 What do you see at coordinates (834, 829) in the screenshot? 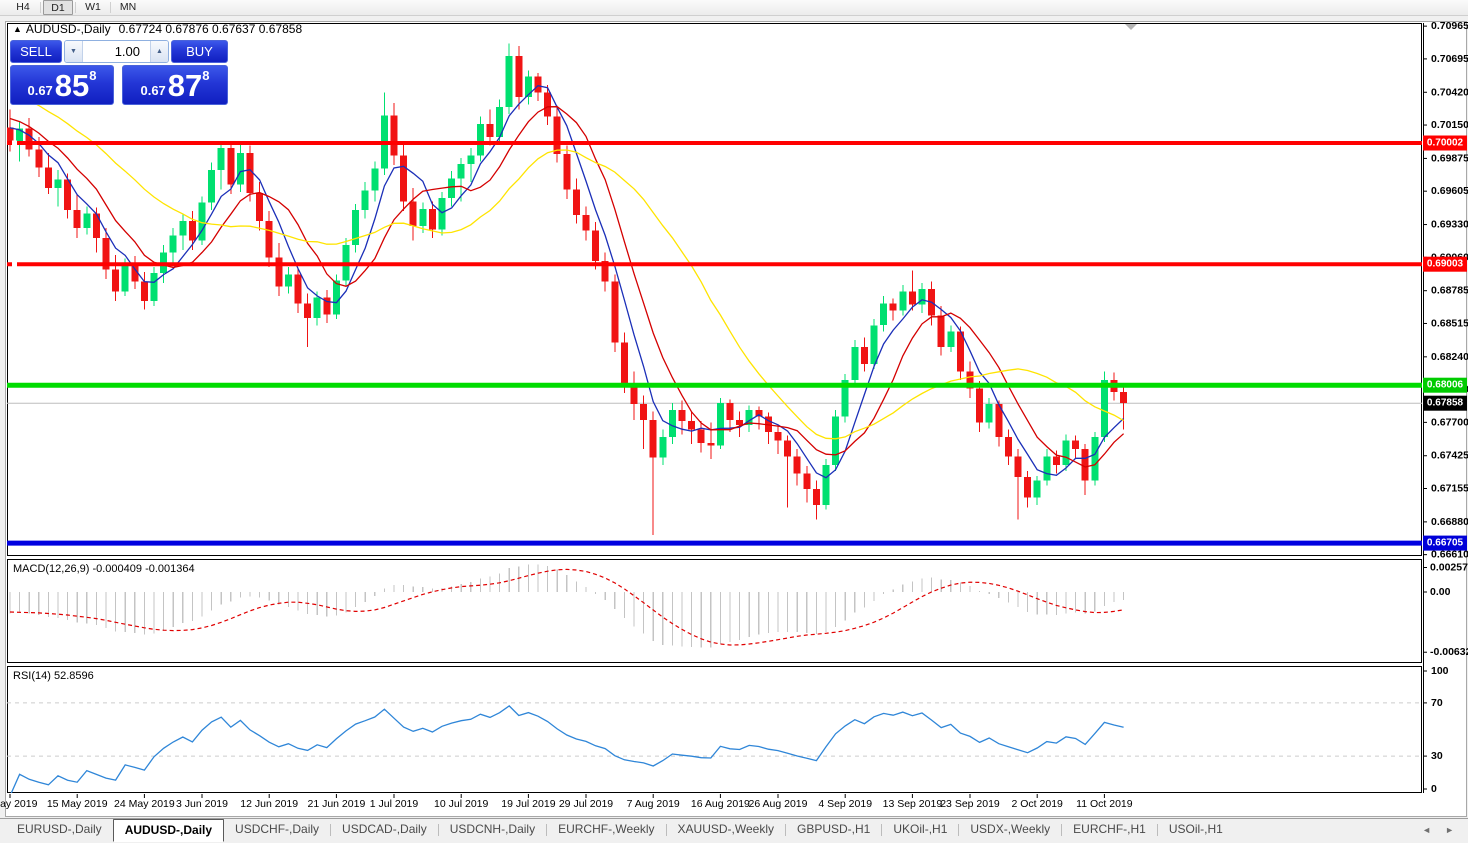
I see `tab-gbpusd-h1: GBPUSD-,H1` at bounding box center [834, 829].